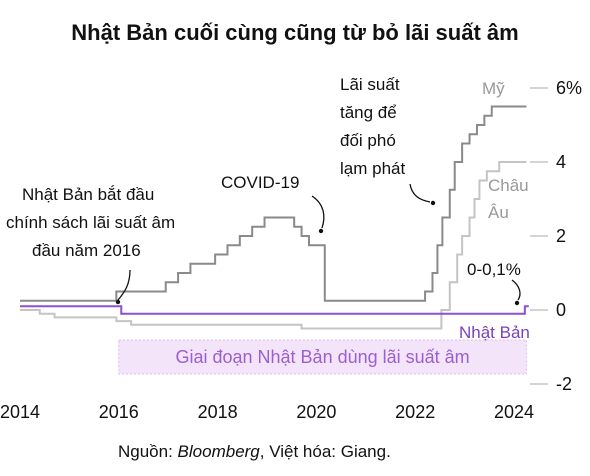 This screenshot has height=476, width=590. I want to click on negative-rate-band-label: Giai đoạn Nhật Bản dùng lãi suất âm, so click(322, 357).